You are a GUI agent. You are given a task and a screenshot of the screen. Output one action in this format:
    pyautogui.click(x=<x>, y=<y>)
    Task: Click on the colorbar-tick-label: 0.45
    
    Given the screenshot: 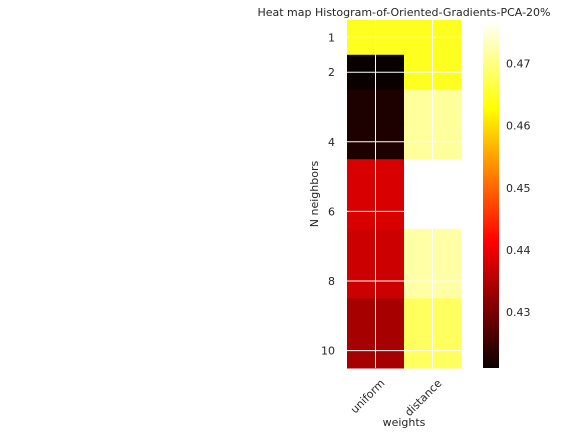 What is the action you would take?
    pyautogui.click(x=518, y=188)
    